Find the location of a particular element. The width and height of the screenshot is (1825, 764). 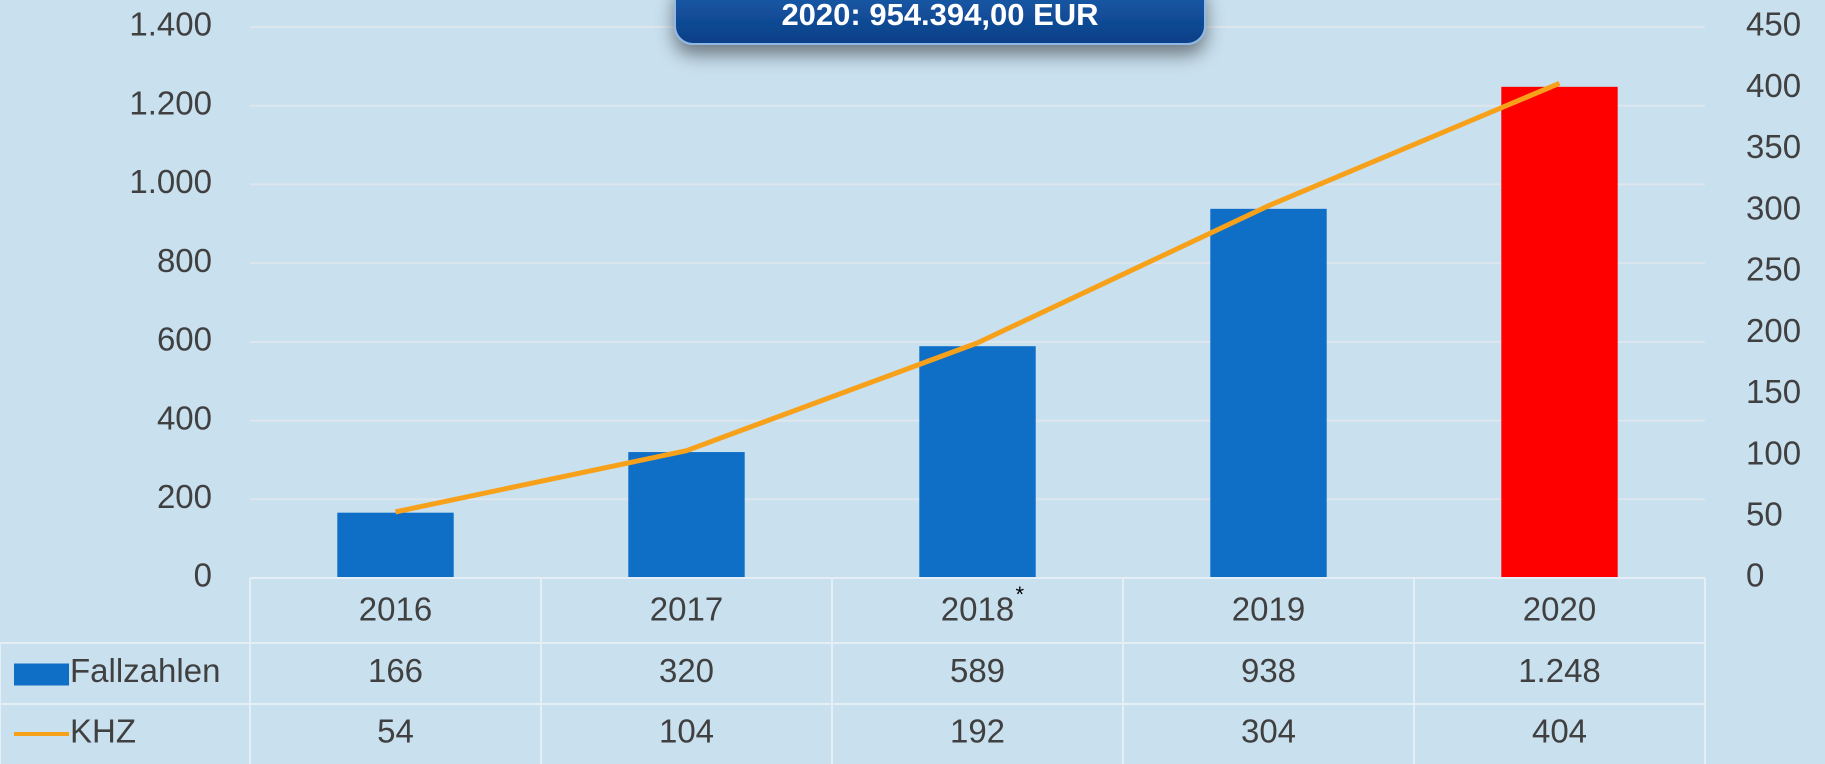

x-tick-label: 2020 is located at coordinates (1559, 609).